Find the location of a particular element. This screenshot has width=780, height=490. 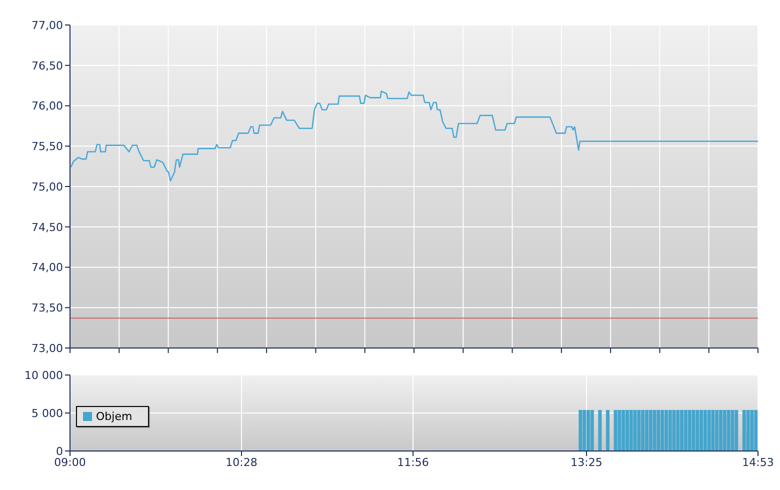

y-tick-label: 74,00 is located at coordinates (47, 267).